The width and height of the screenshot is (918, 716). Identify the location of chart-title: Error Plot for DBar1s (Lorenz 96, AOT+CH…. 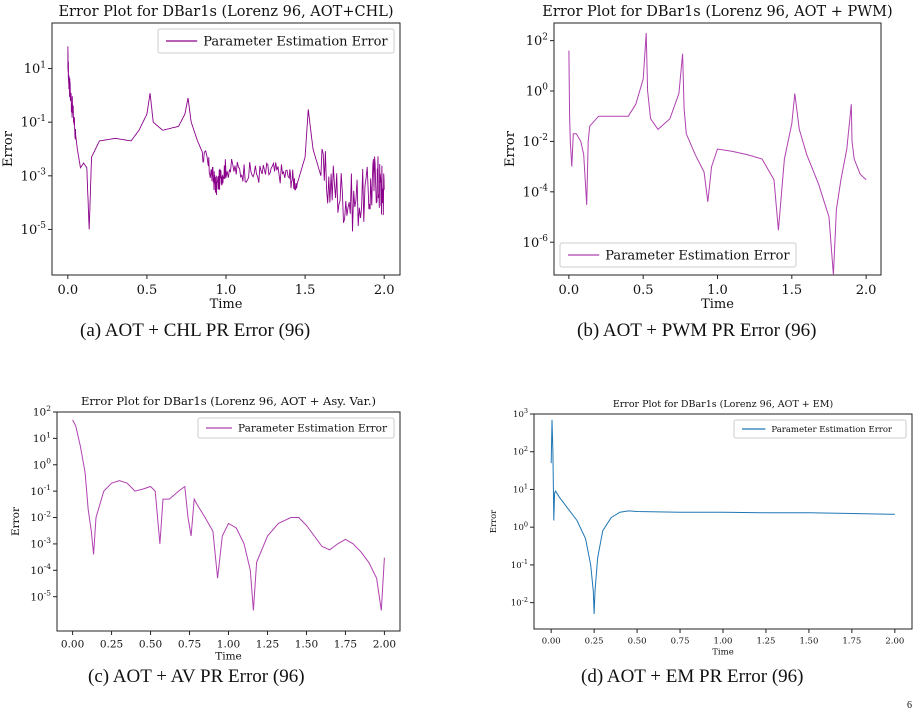
(225, 12).